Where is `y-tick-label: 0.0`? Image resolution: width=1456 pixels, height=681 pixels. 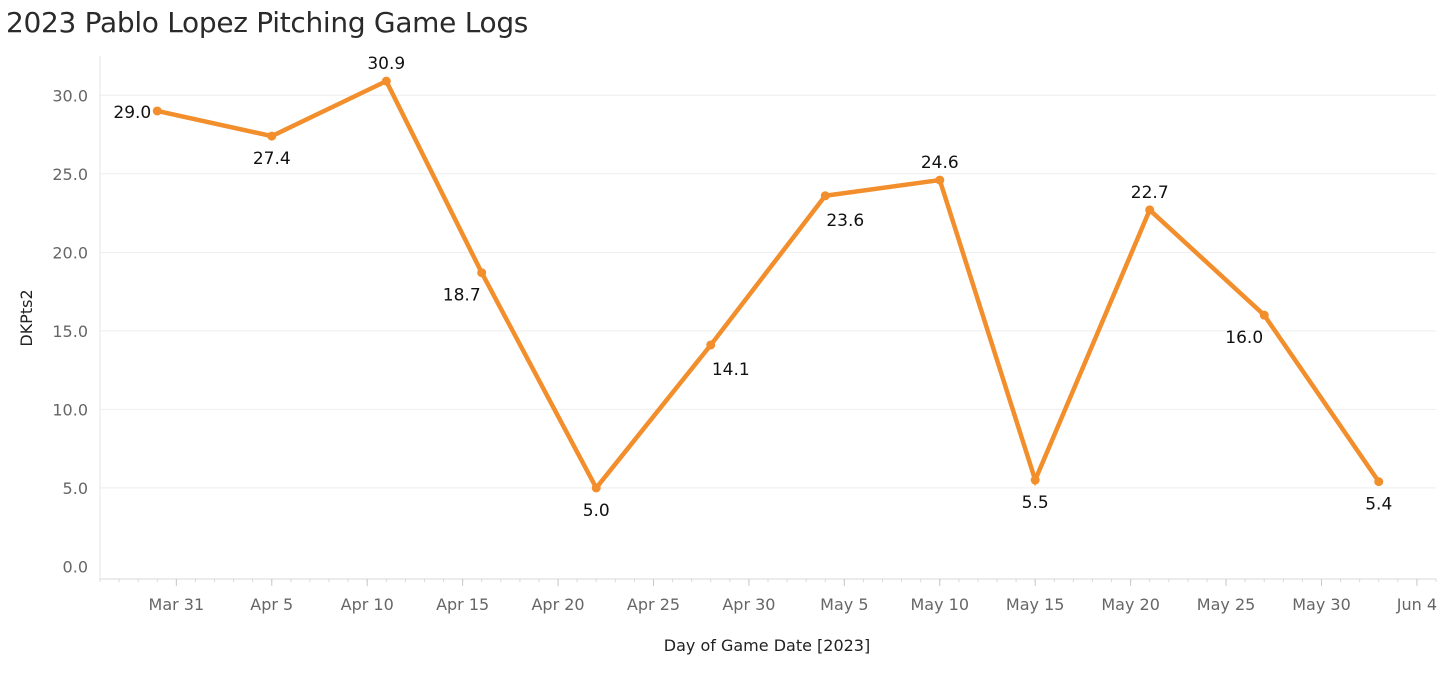
y-tick-label: 0.0 is located at coordinates (75, 566).